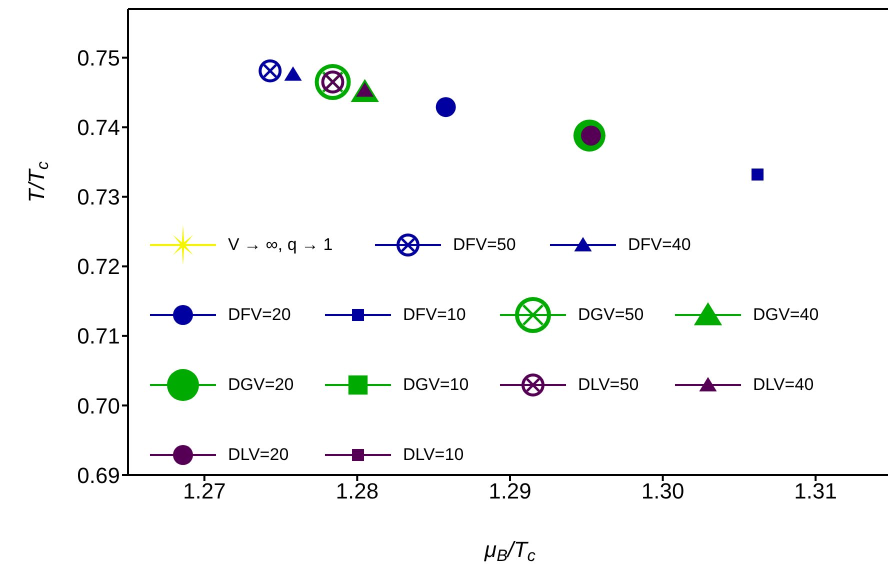 The image size is (896, 580). Describe the element at coordinates (510, 491) in the screenshot. I see `x-tick-label: 1.29` at that location.